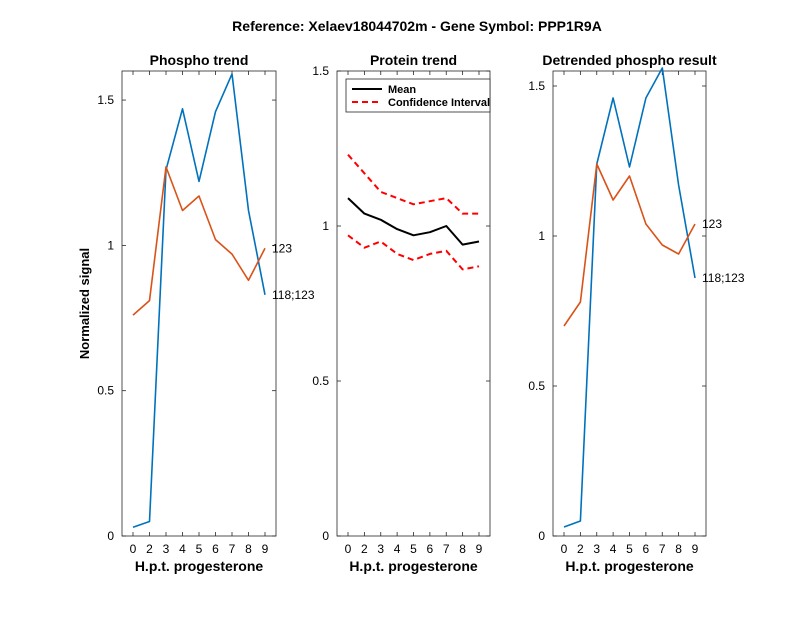 Image resolution: width=800 pixels, height=623 pixels. I want to click on panel-title: Detrended phospho result, so click(629, 60).